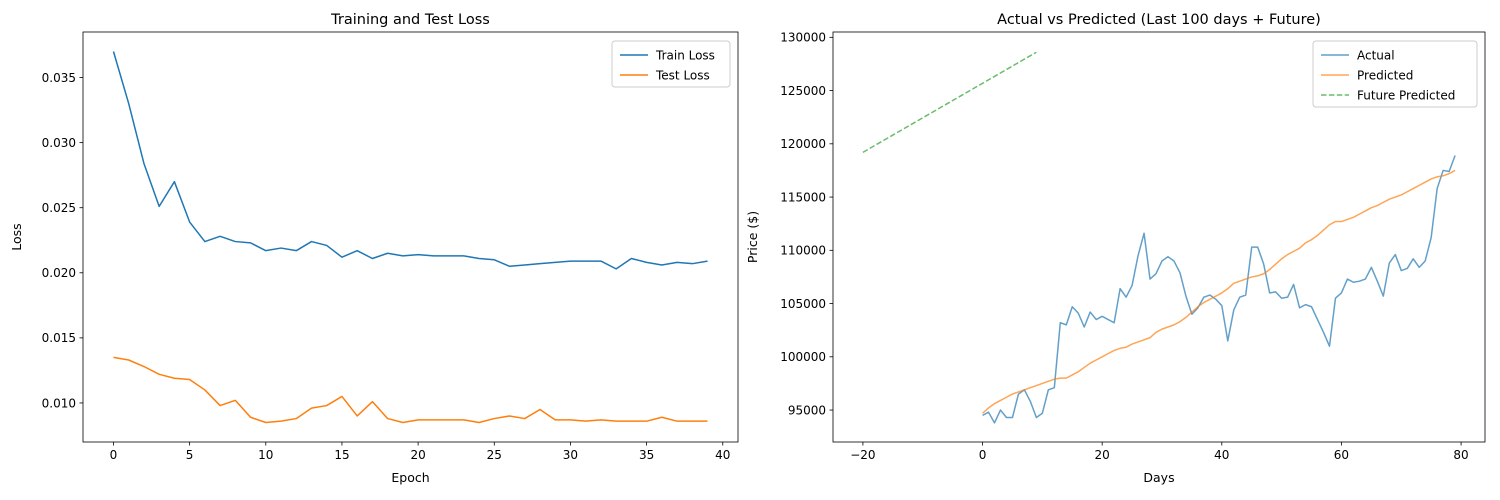  Describe the element at coordinates (803, 144) in the screenshot. I see `y-tick-label: 120000` at that location.